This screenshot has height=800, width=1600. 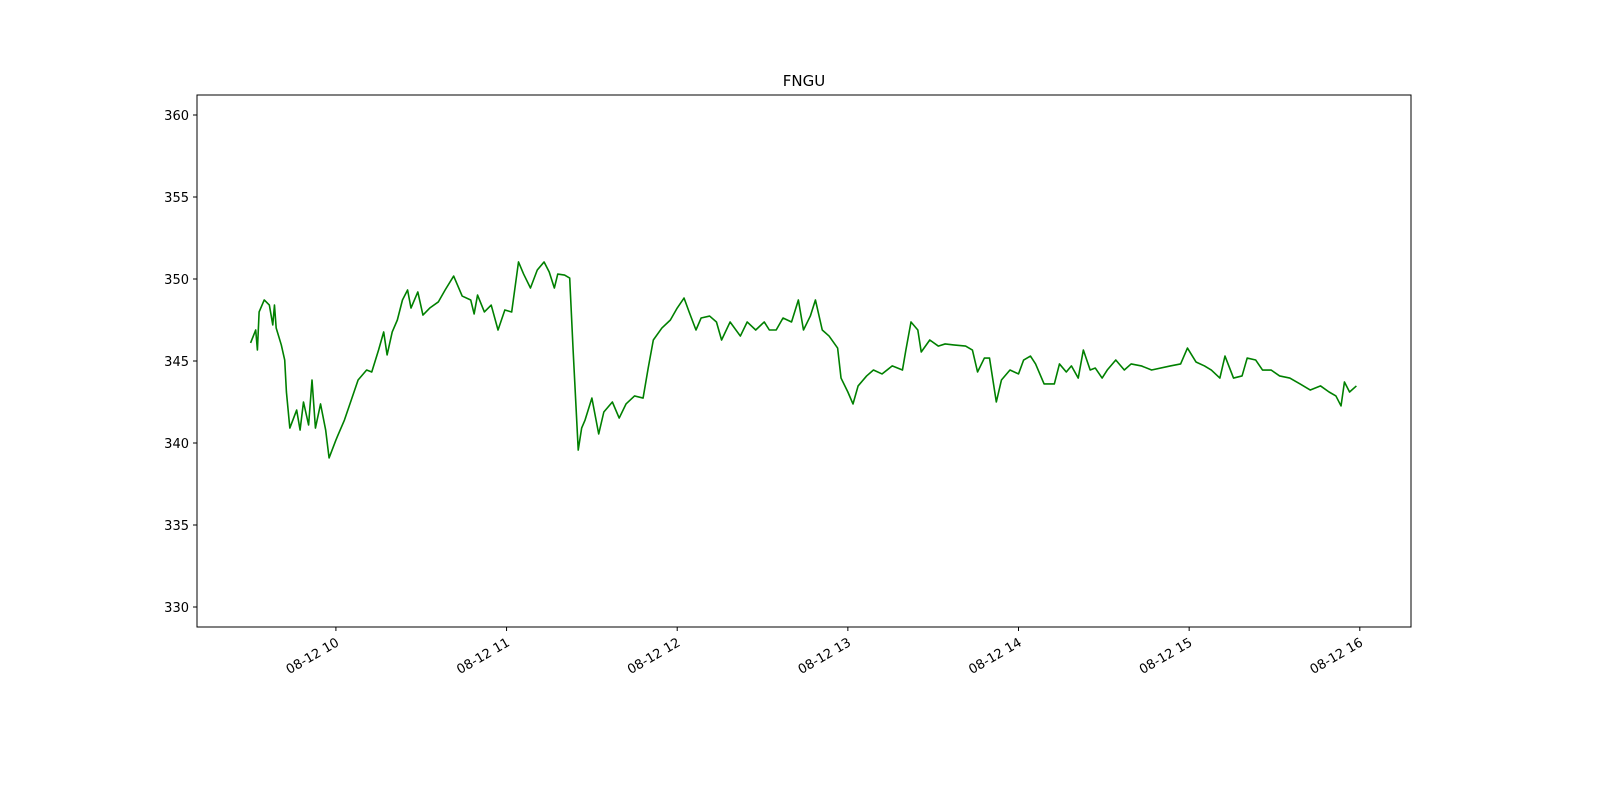 I want to click on y-tick-label: 360, so click(x=176, y=116).